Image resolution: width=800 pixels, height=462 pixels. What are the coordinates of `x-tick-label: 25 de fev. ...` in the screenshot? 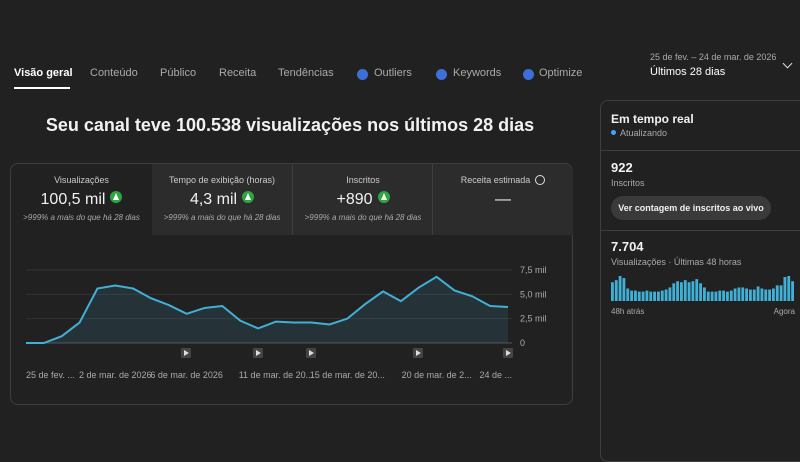 It's located at (50, 375).